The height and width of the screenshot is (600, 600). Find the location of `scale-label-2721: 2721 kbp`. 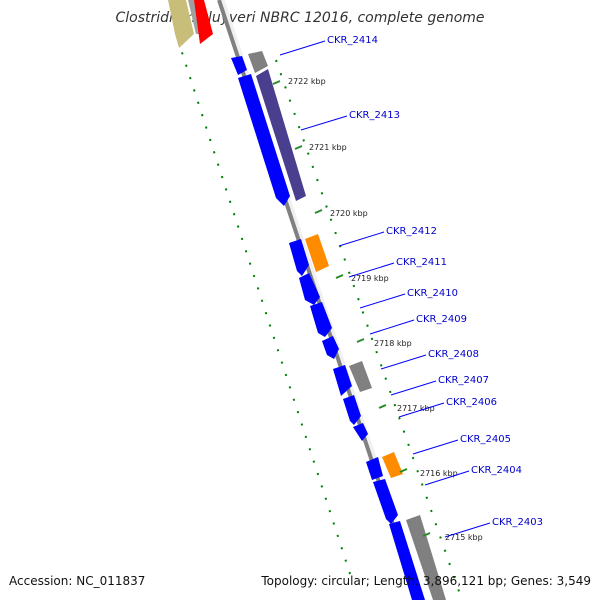

scale-label-2721: 2721 kbp is located at coordinates (328, 147).